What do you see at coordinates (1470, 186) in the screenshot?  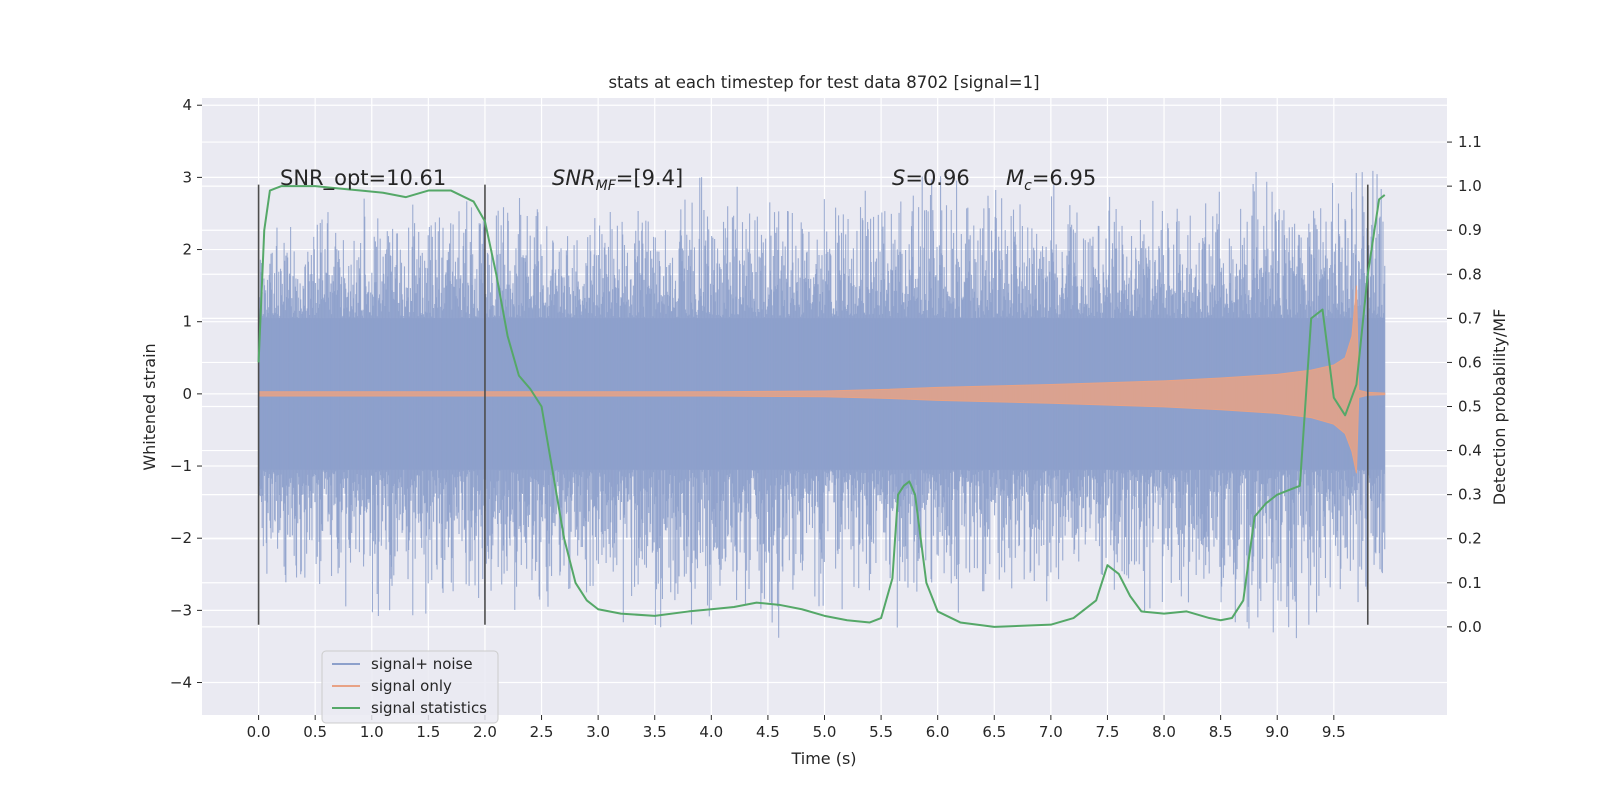 I see `y2-tick-label: 1.0` at bounding box center [1470, 186].